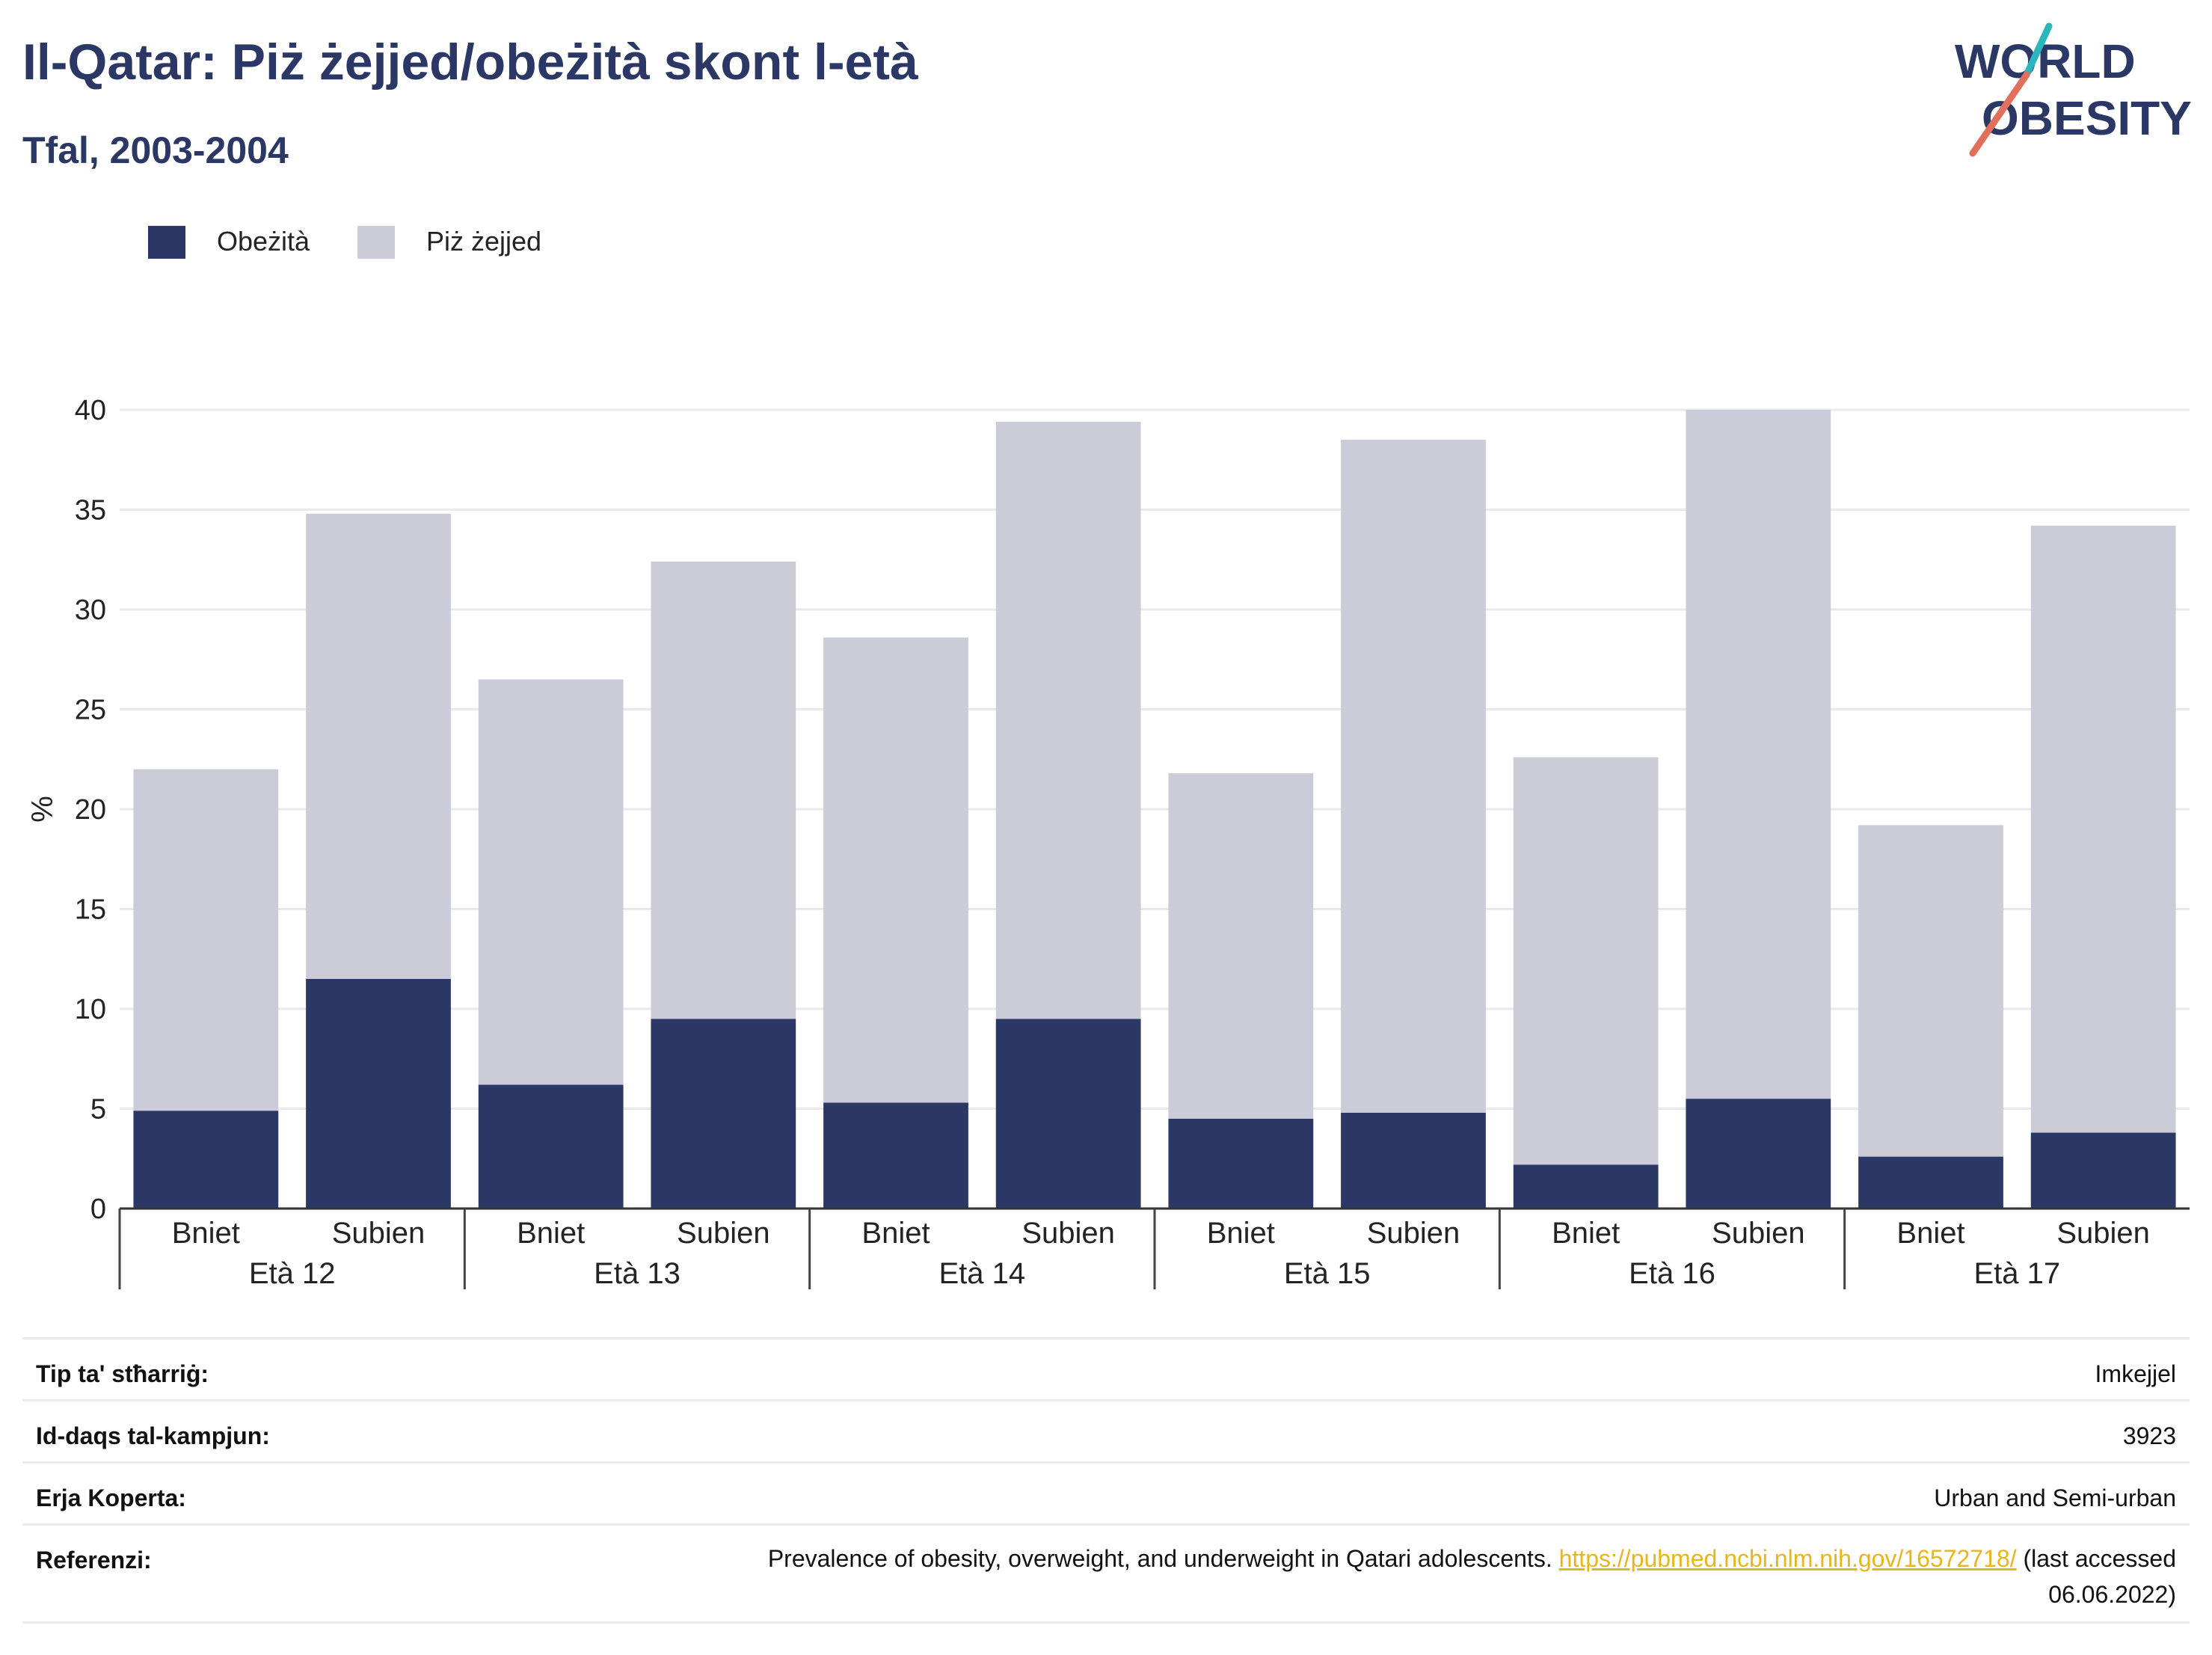 This screenshot has width=2212, height=1655. What do you see at coordinates (1106, 1432) in the screenshot?
I see `info-row-sample-size: Id-daqs tal-kampjun: 3923` at bounding box center [1106, 1432].